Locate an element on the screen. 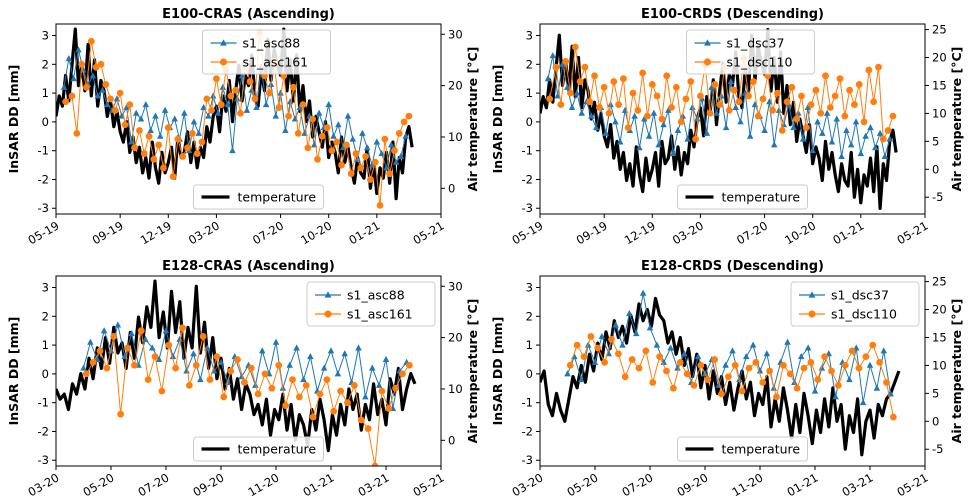  series-line-s1_asc161 is located at coordinates (237, 119).